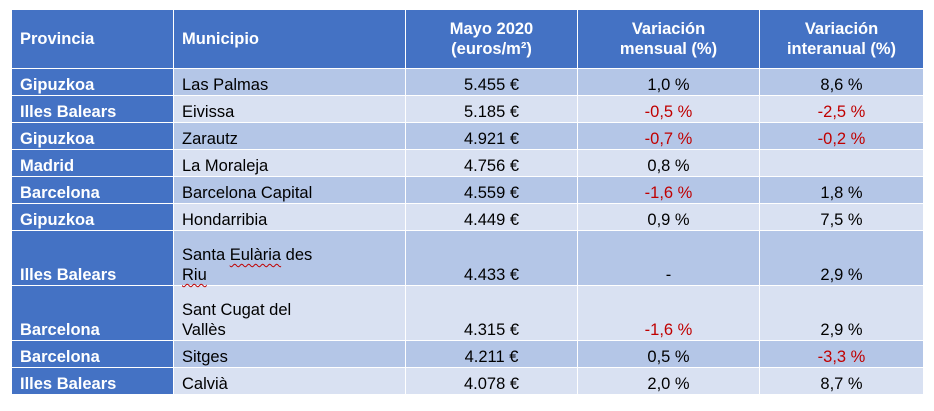 The width and height of the screenshot is (934, 411). What do you see at coordinates (491, 258) in the screenshot?
I see `cell-precio: 4.433 €` at bounding box center [491, 258].